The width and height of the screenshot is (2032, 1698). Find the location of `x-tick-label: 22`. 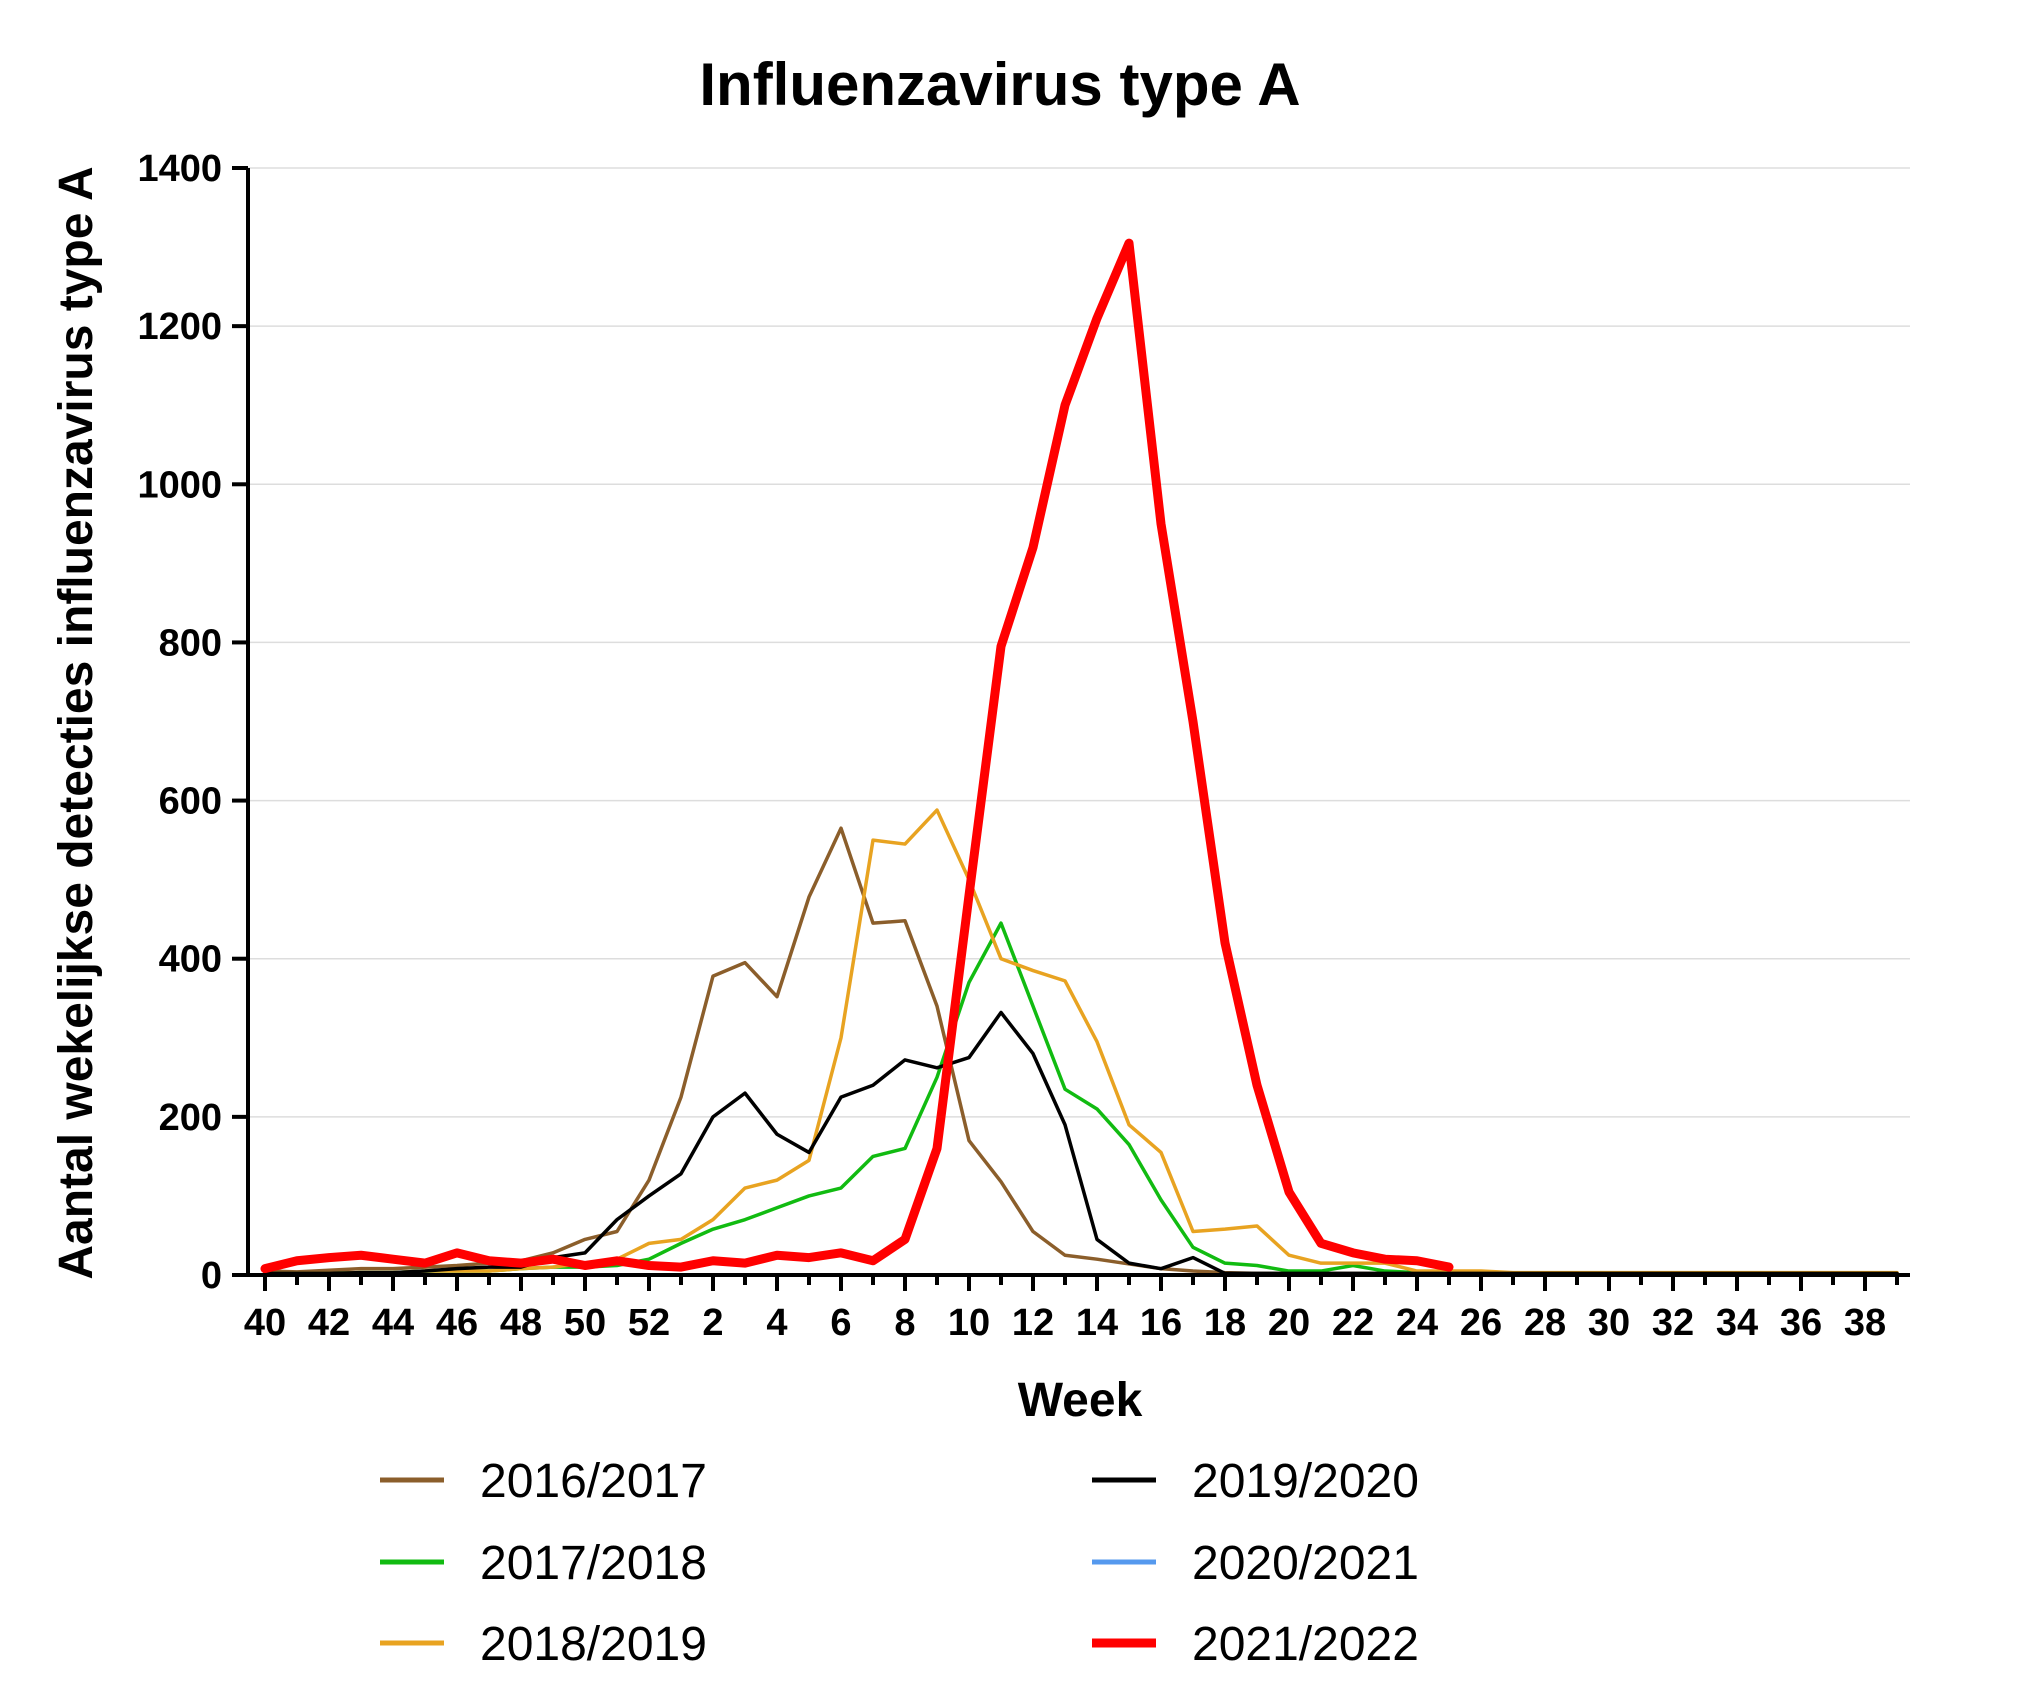

x-tick-label: 22 is located at coordinates (1353, 1323).